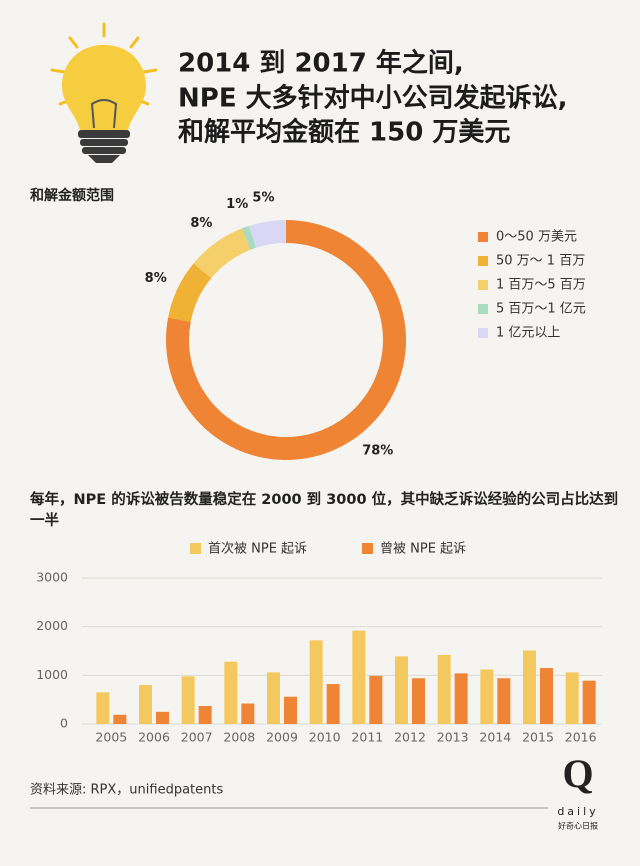 This screenshot has height=866, width=640. What do you see at coordinates (377, 450) in the screenshot?
I see `data-label: 78%` at bounding box center [377, 450].